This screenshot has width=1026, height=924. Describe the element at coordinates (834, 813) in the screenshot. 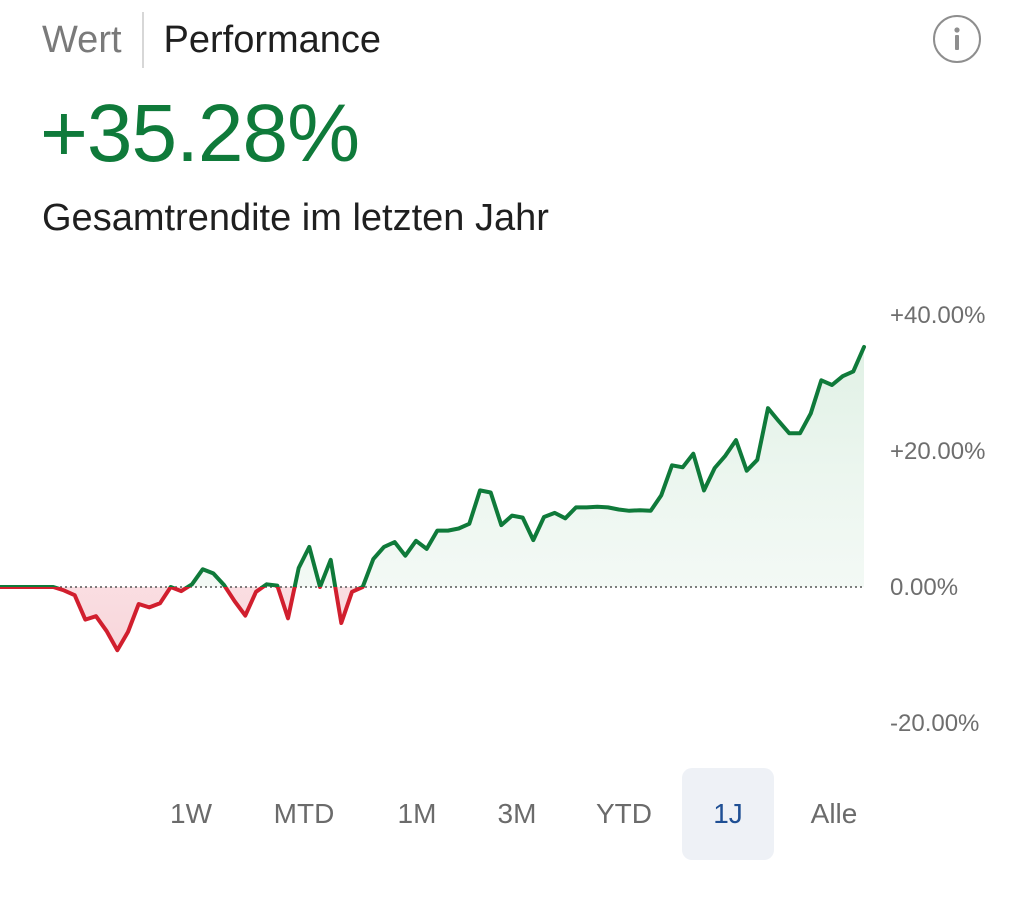

I see `range-alle: Alle` at that location.